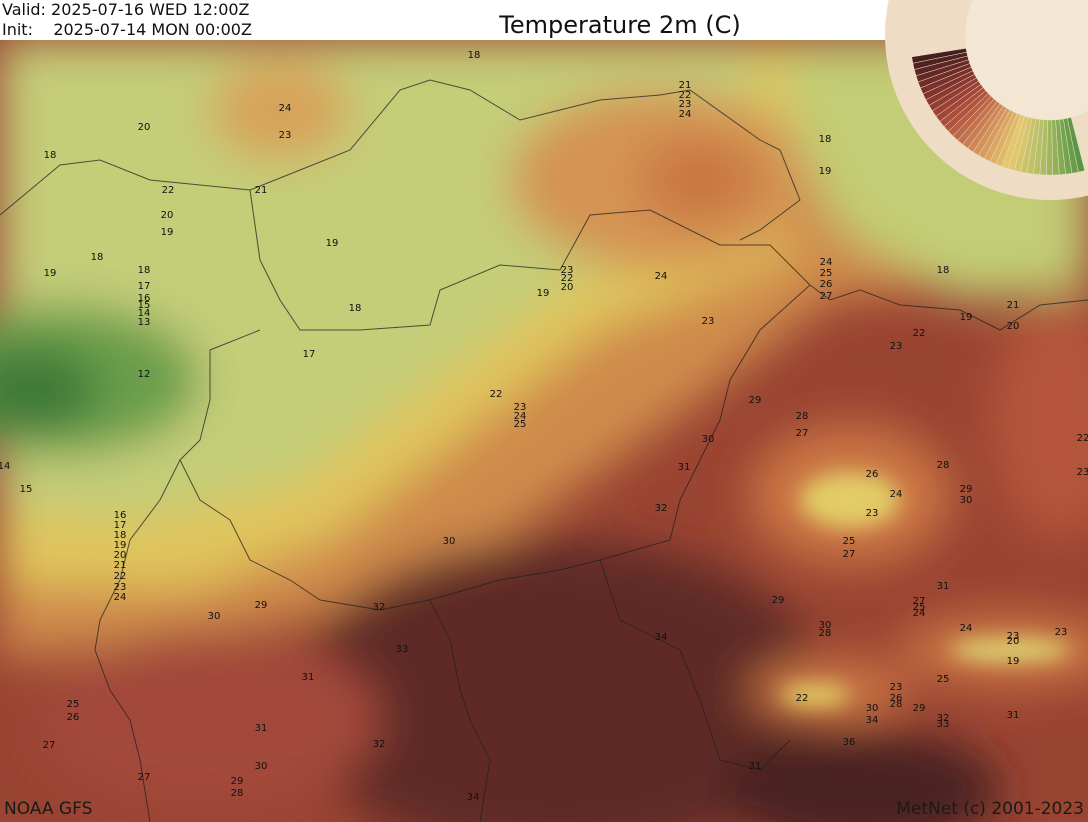 The height and width of the screenshot is (822, 1088). Describe the element at coordinates (144, 313) in the screenshot. I see `contour-label: 14` at that location.